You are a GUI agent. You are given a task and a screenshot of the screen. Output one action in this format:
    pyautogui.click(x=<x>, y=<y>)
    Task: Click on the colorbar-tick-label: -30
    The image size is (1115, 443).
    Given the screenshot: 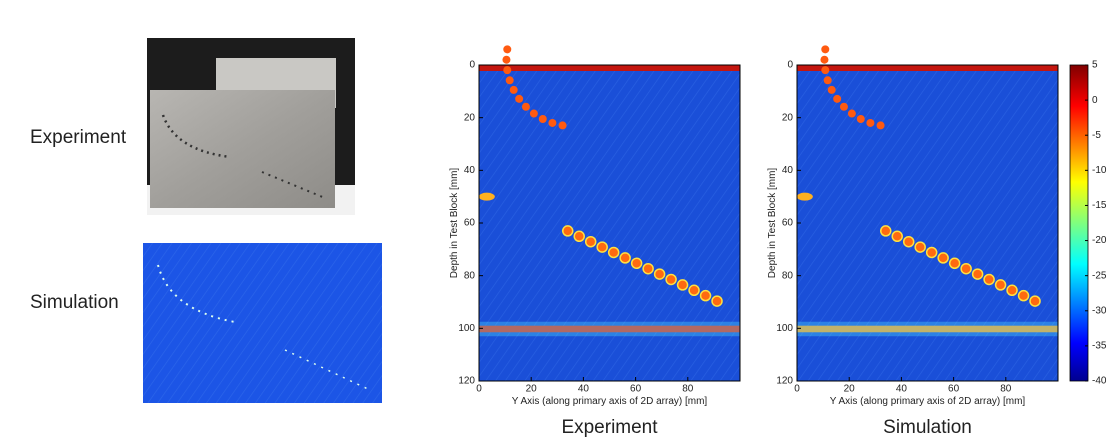 What is the action you would take?
    pyautogui.click(x=1099, y=310)
    